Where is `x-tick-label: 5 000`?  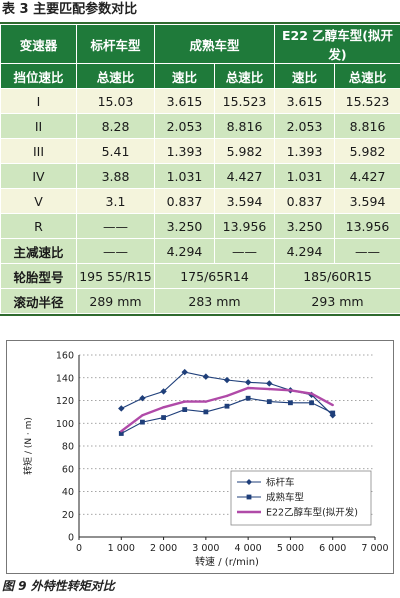
x-tick-label: 5 000 is located at coordinates (290, 548).